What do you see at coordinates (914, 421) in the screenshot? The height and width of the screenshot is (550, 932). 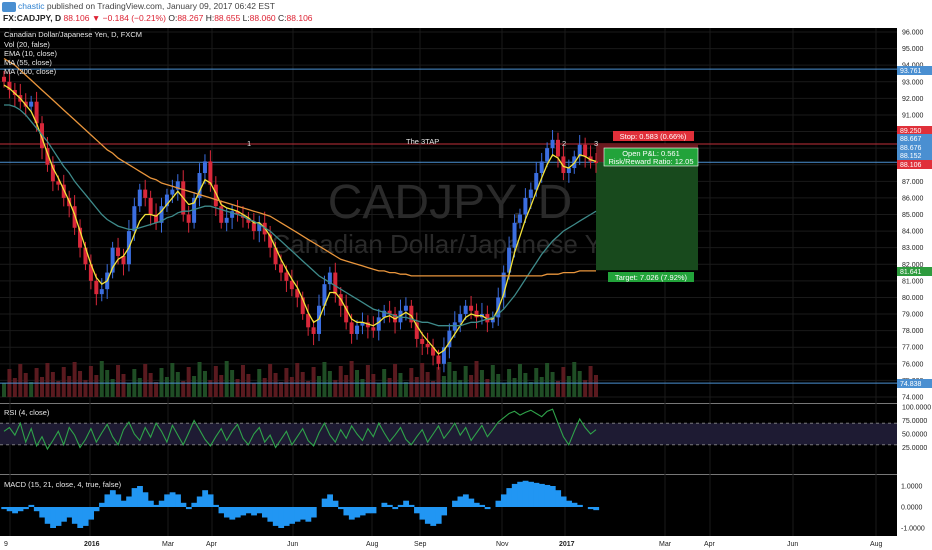 I see `rsi-tick: 75.0000` at bounding box center [914, 421].